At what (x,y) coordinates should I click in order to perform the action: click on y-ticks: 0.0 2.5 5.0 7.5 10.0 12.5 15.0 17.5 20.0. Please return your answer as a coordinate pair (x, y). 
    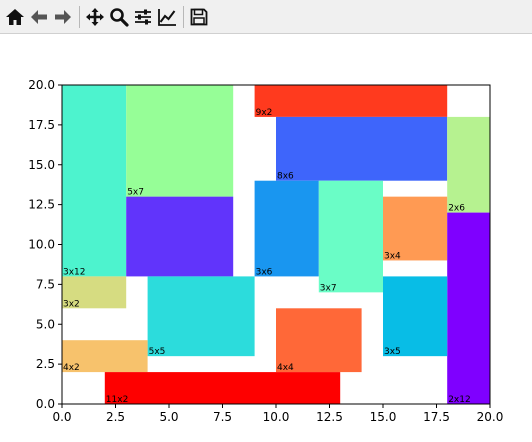
    Looking at the image, I should click on (45, 244).